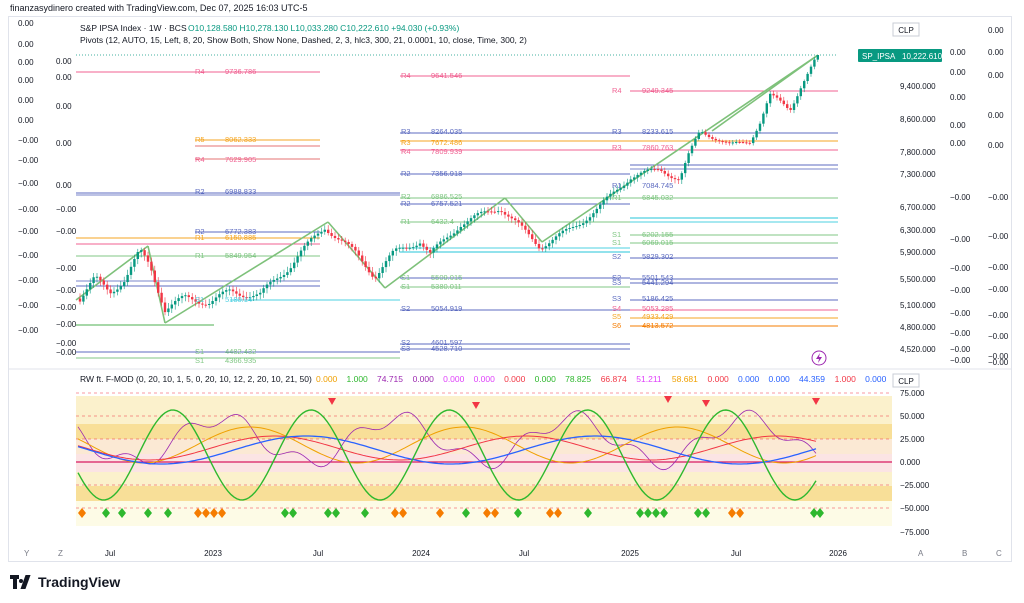 Image resolution: width=1024 pixels, height=603 pixels. What do you see at coordinates (21, 582) in the screenshot?
I see `tradingview-logo-icon` at bounding box center [21, 582].